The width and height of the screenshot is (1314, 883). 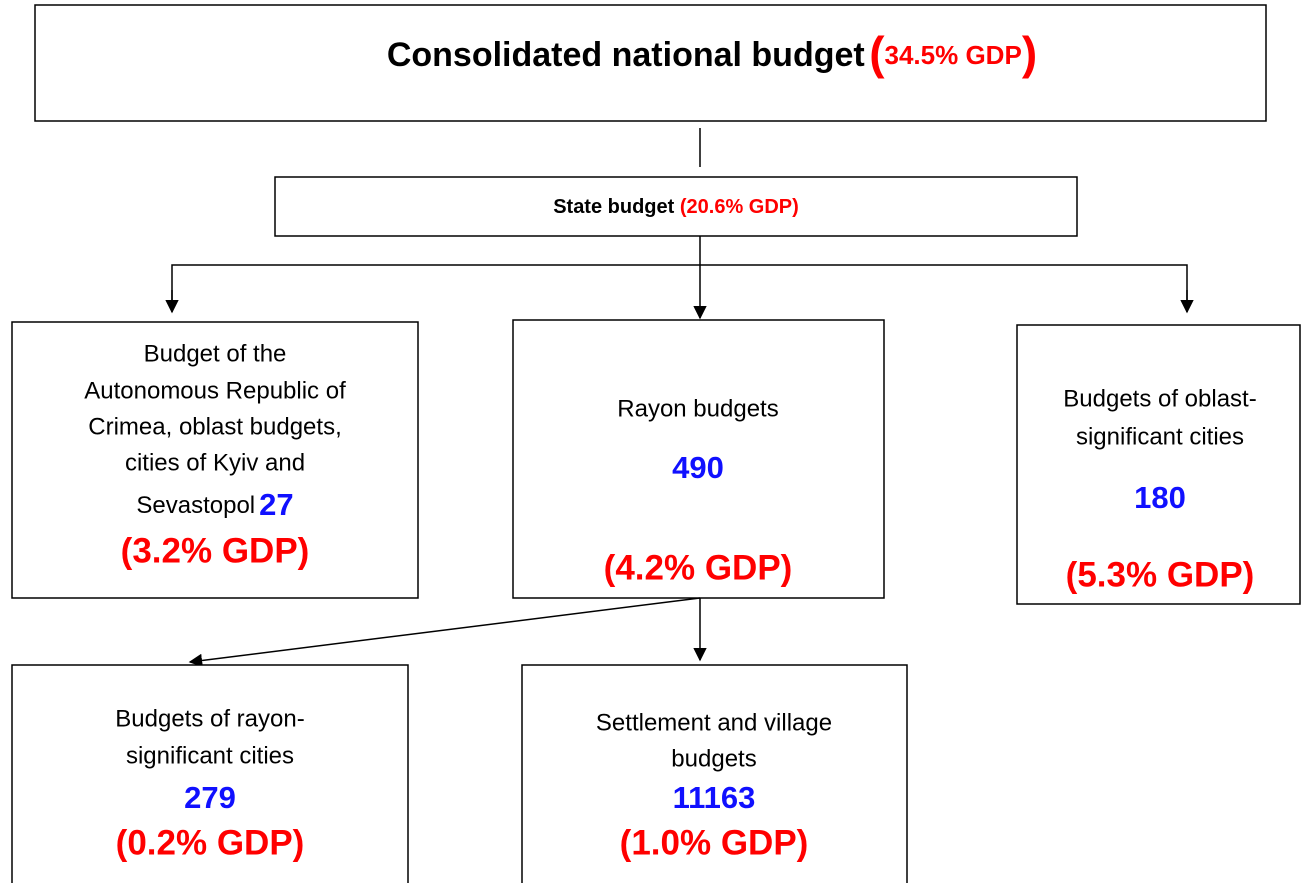 What do you see at coordinates (739, 207) in the screenshot?
I see `state-share: (20.6% GDP)` at bounding box center [739, 207].